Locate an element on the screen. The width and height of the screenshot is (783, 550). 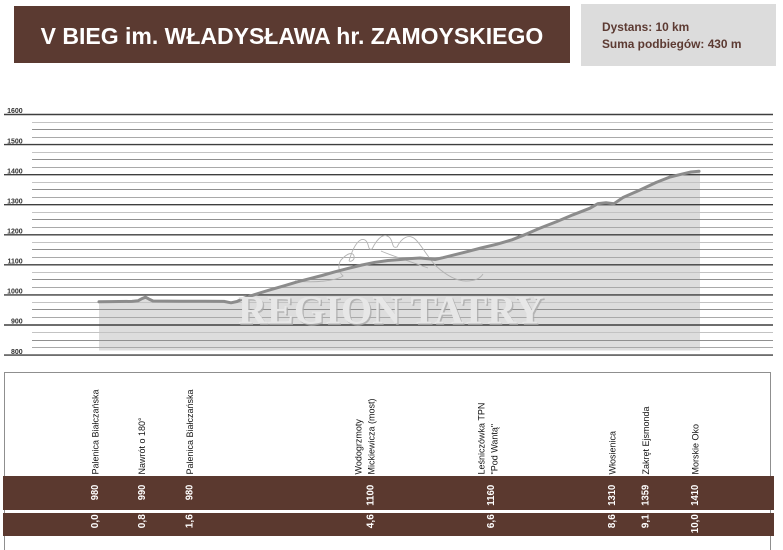
svg-text: 9,1 is located at coordinates (646, 521).